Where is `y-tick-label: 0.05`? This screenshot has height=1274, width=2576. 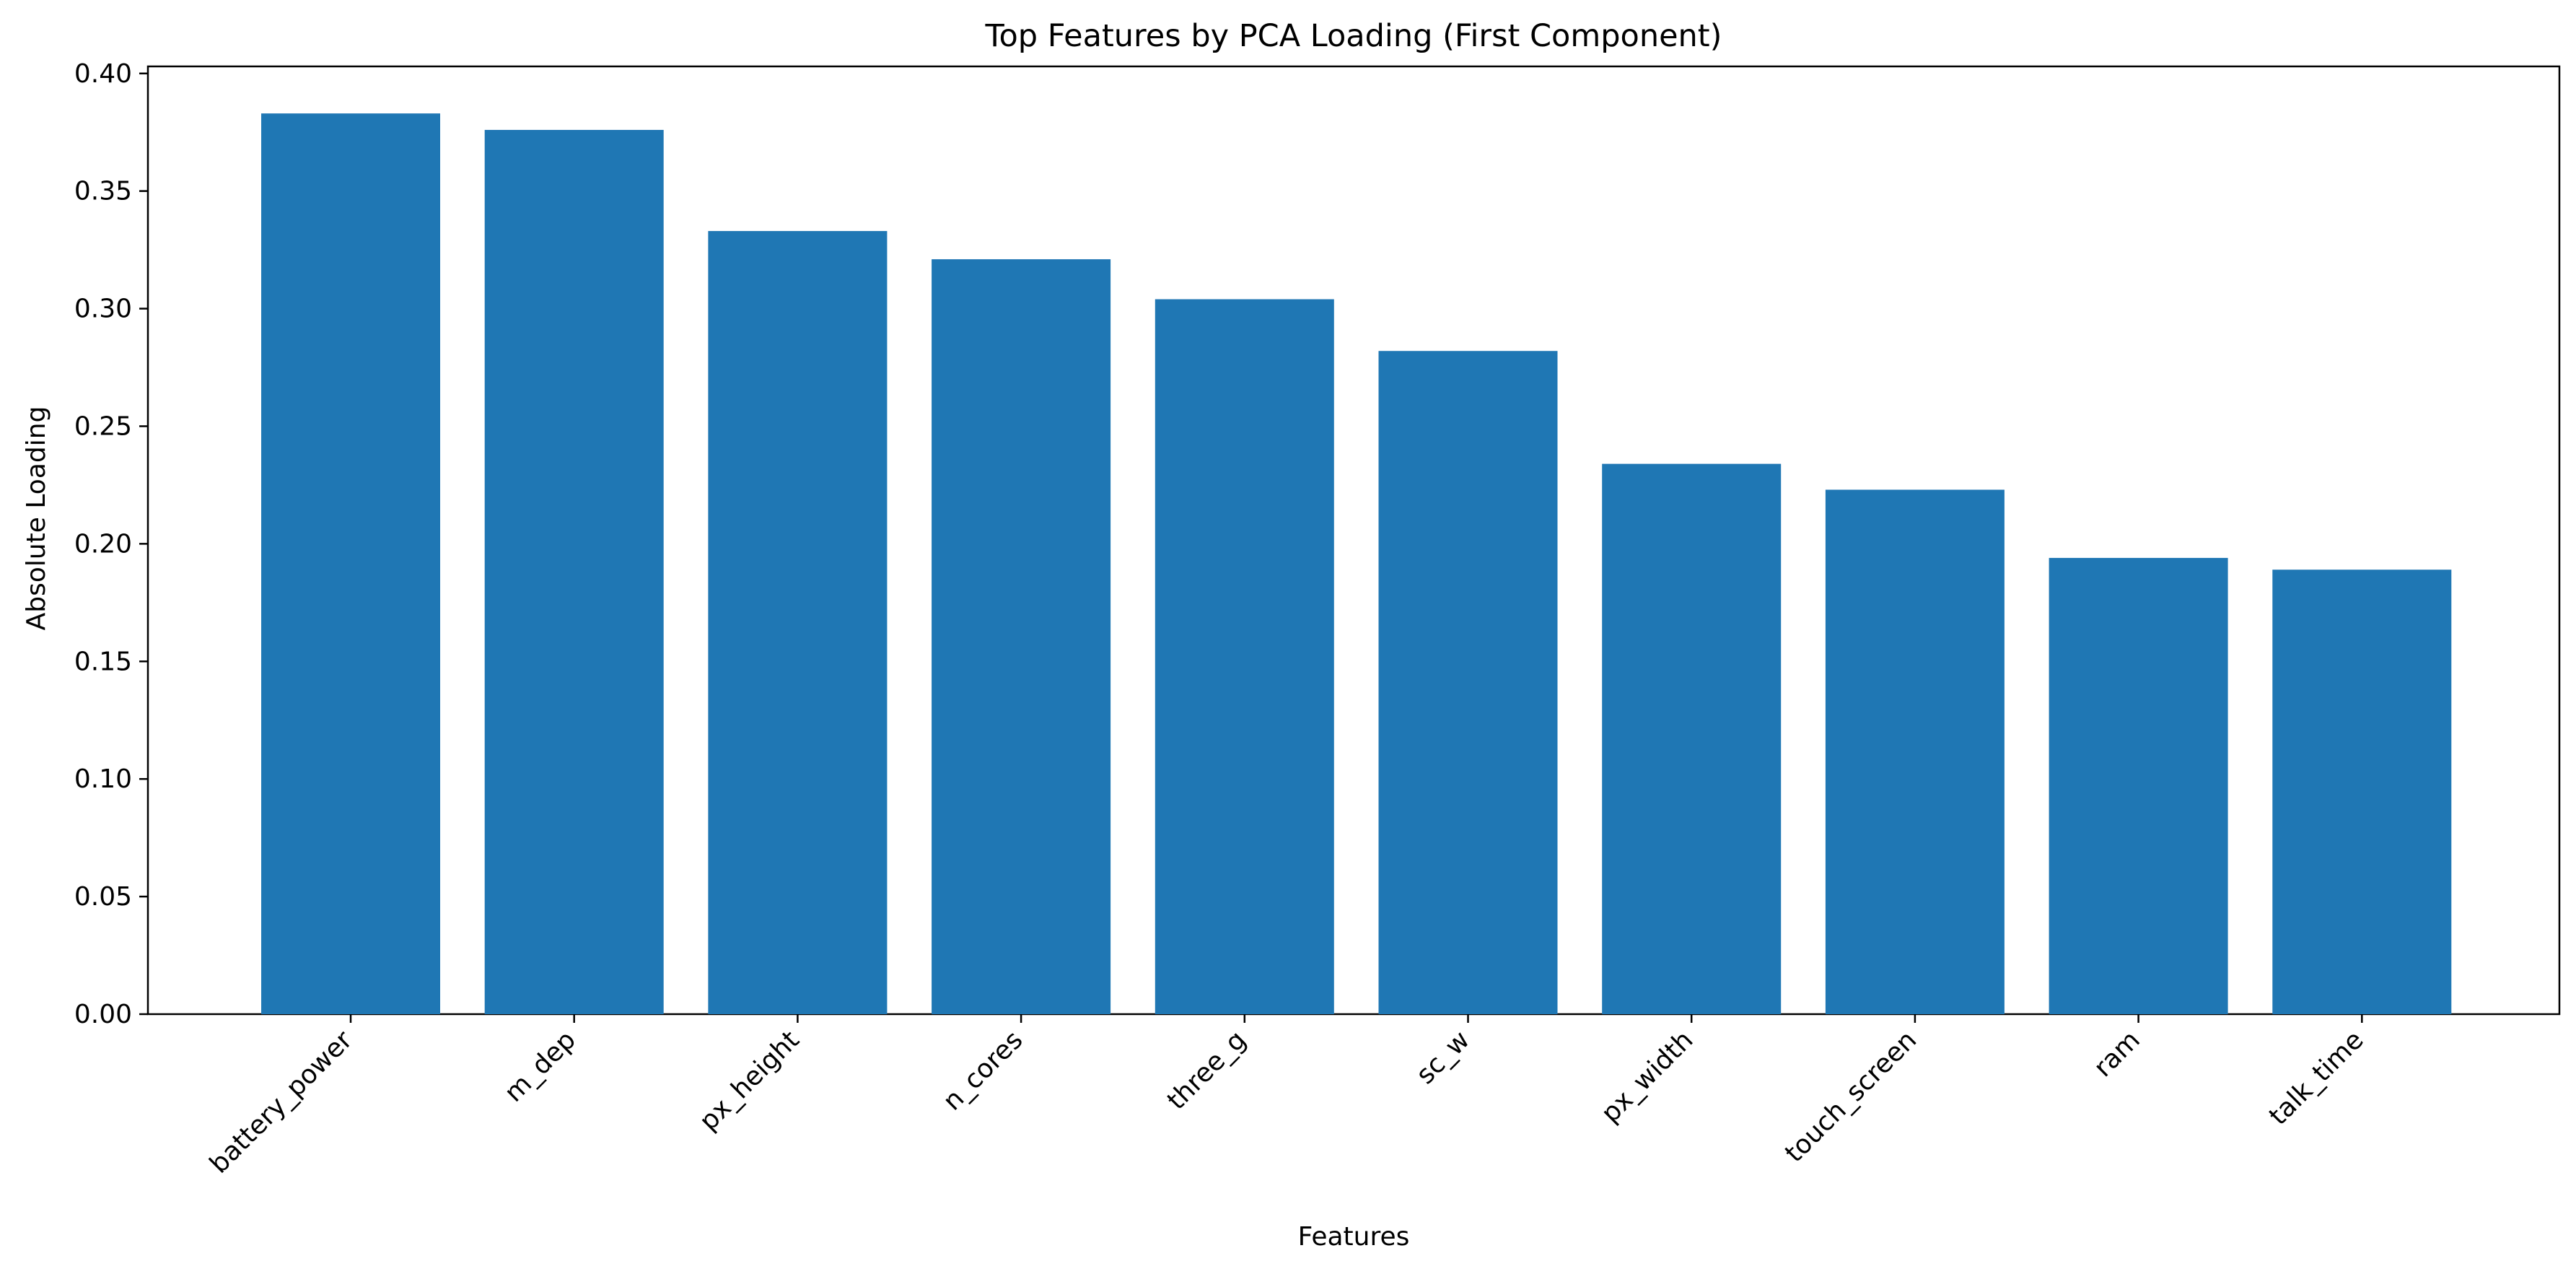
y-tick-label: 0.05 is located at coordinates (103, 897).